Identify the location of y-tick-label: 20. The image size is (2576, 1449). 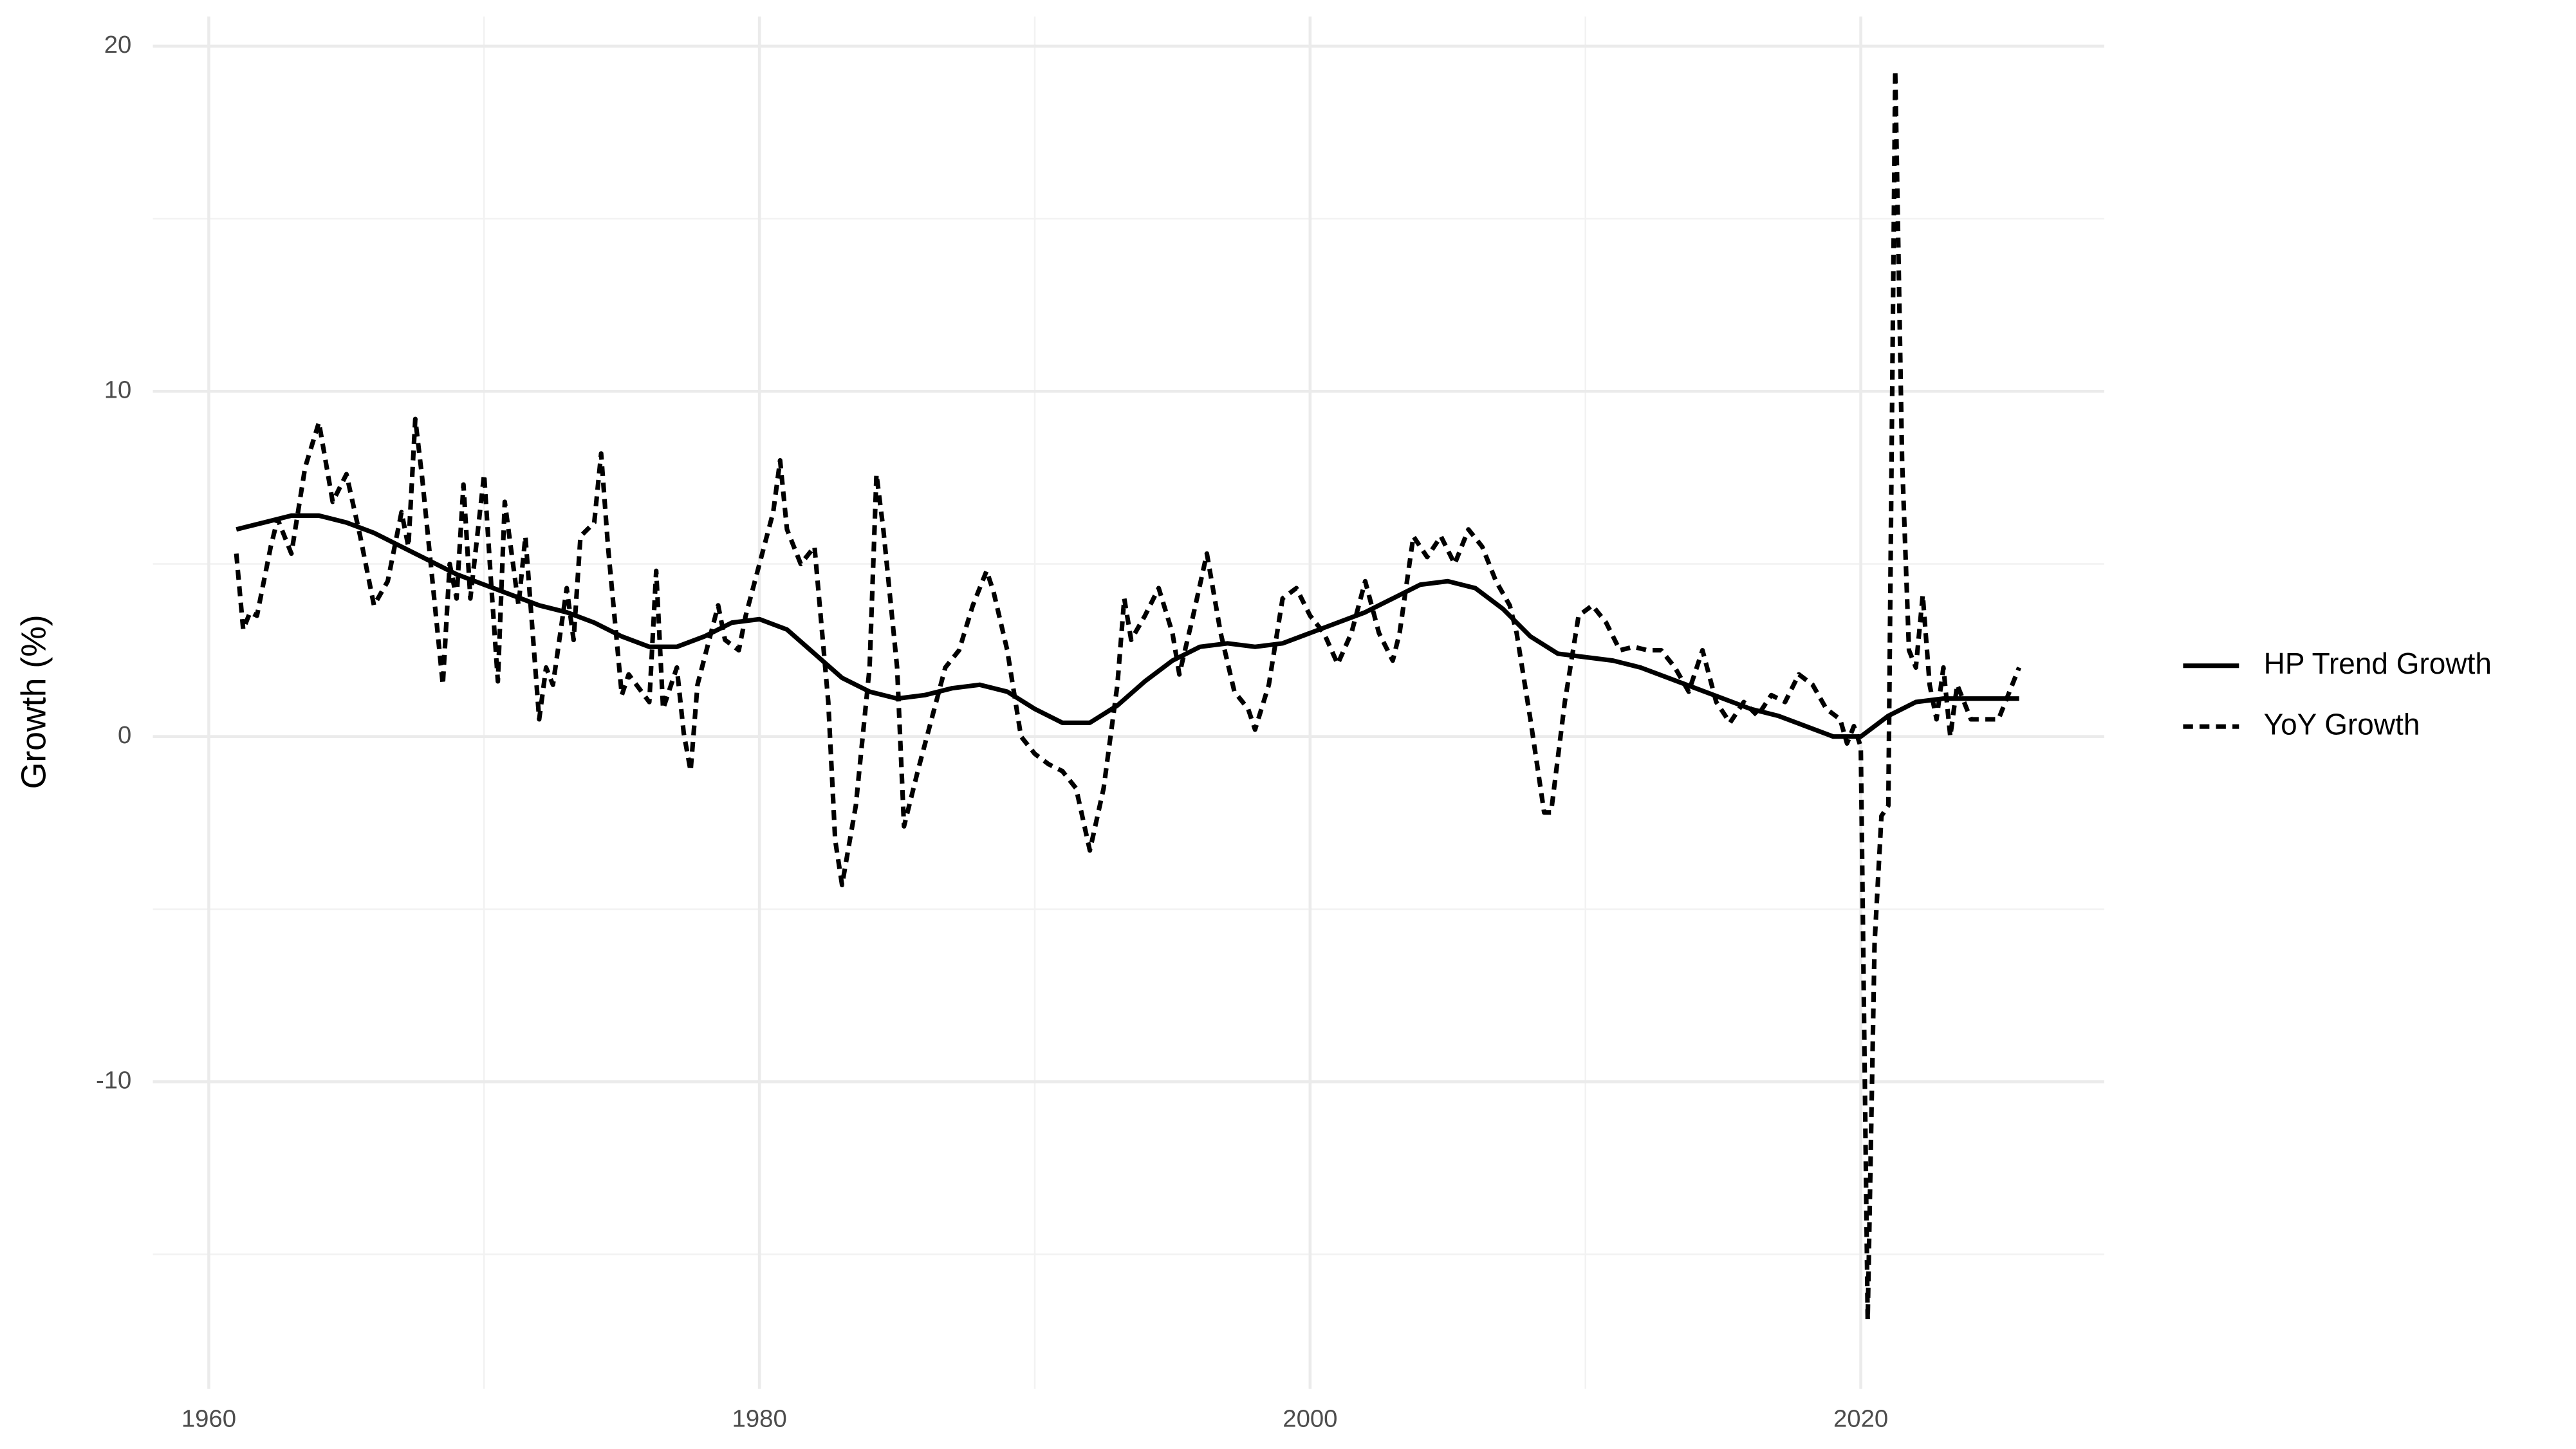
(118, 45).